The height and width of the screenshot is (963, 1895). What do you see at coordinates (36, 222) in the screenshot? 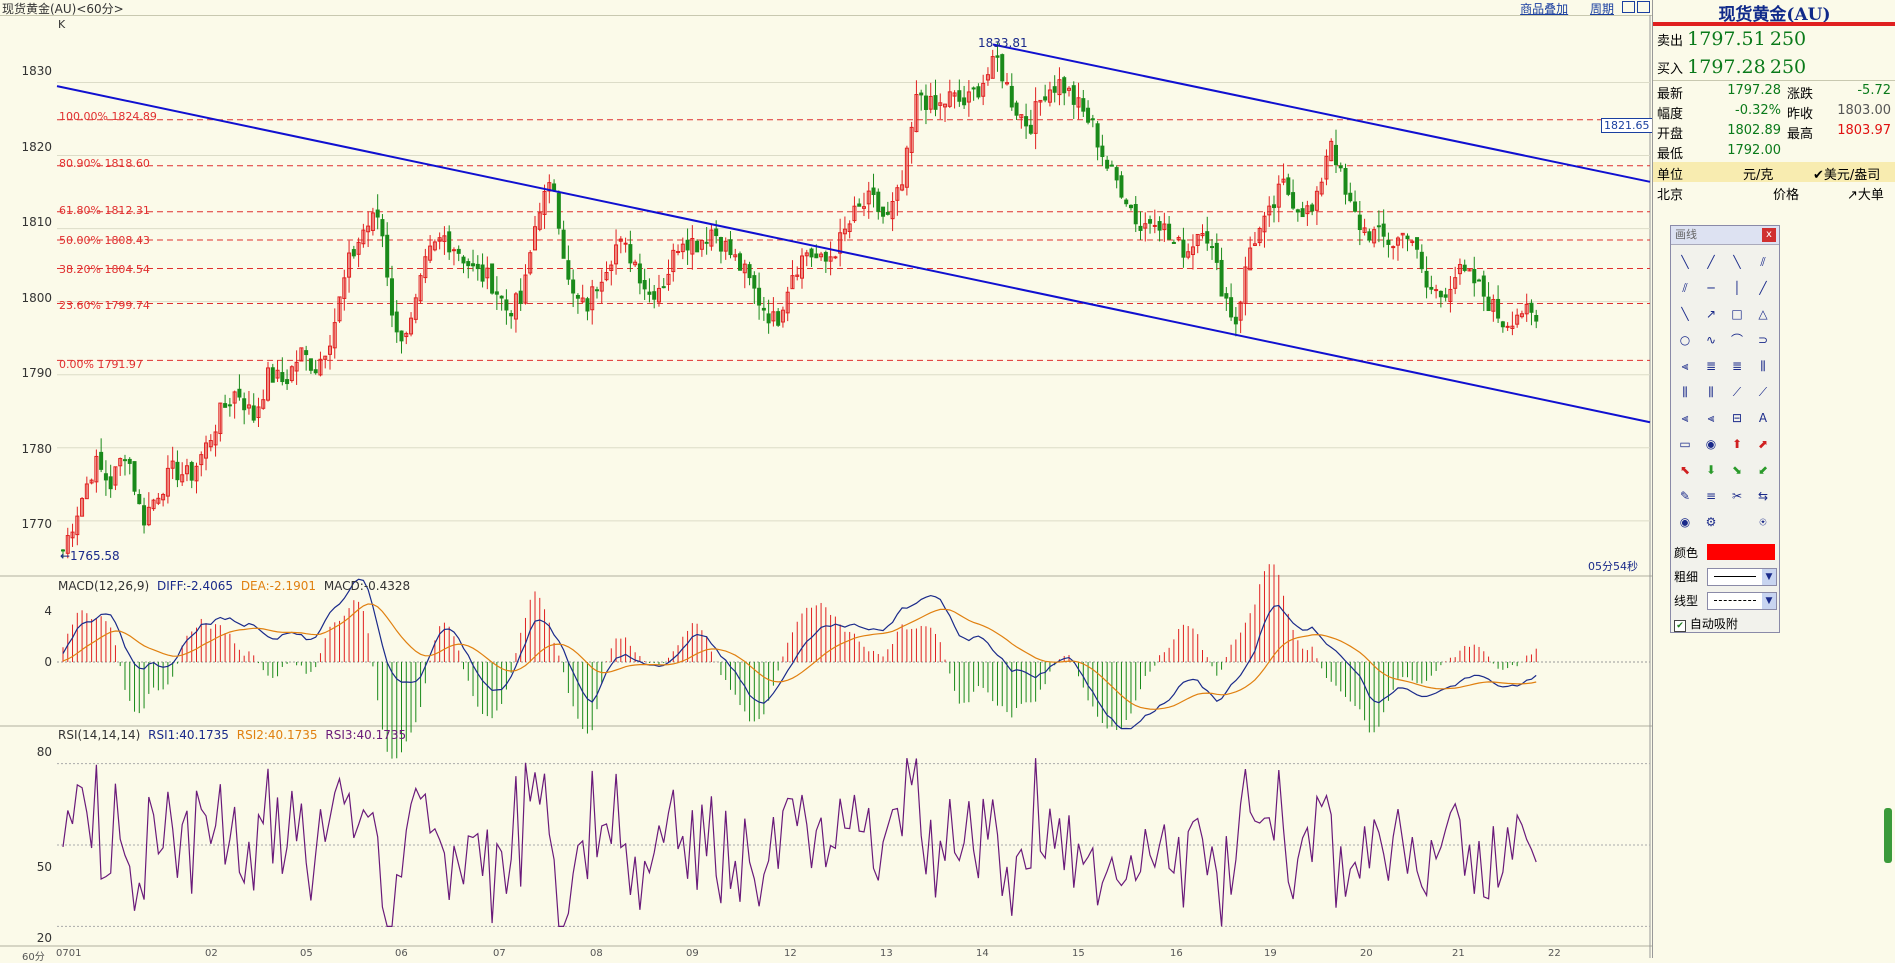
I see `y-label-1810: 1810` at bounding box center [36, 222].